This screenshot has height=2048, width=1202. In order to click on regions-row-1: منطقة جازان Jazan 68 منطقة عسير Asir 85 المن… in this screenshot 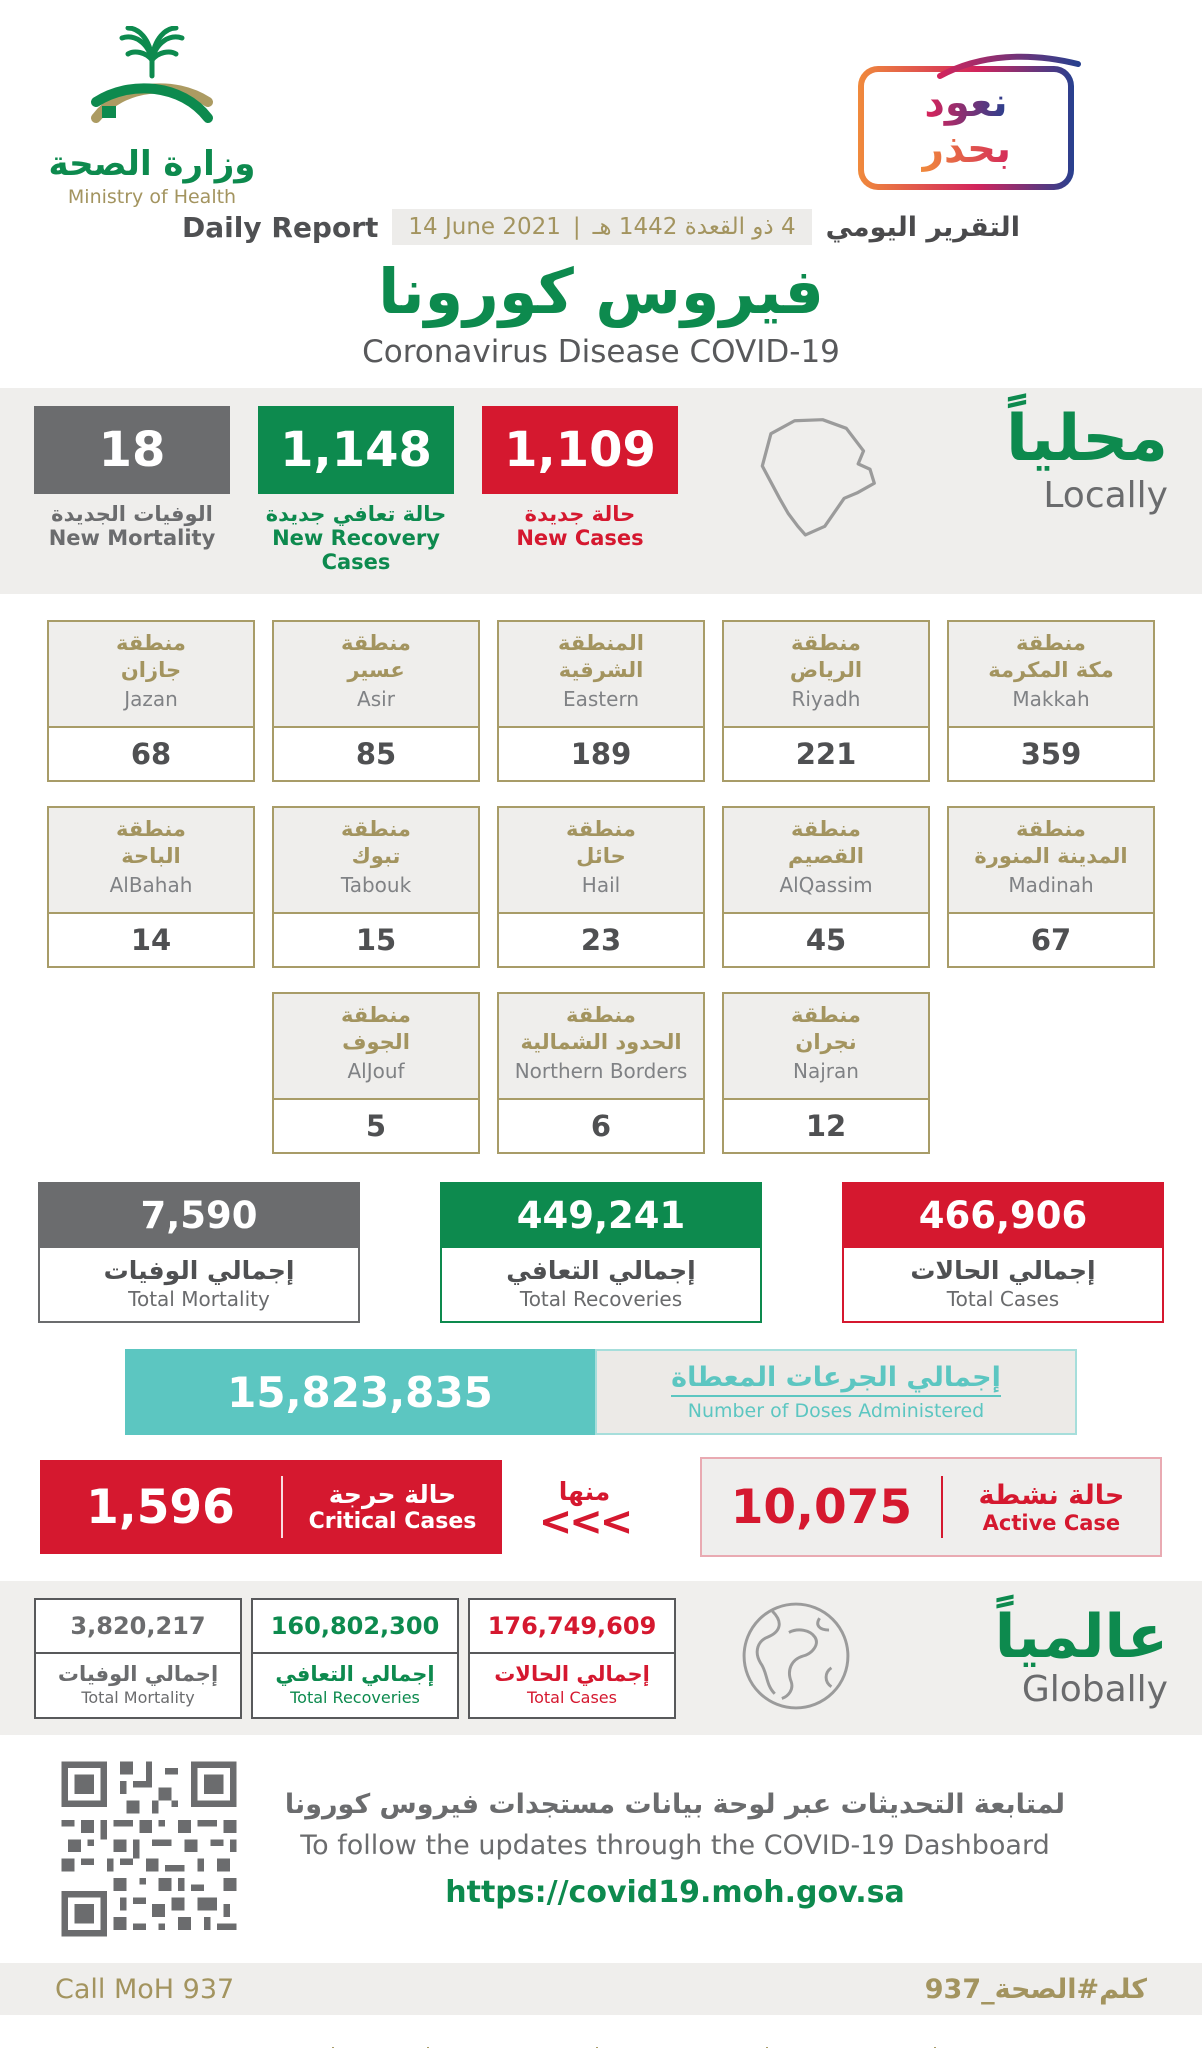, I will do `click(601, 701)`.